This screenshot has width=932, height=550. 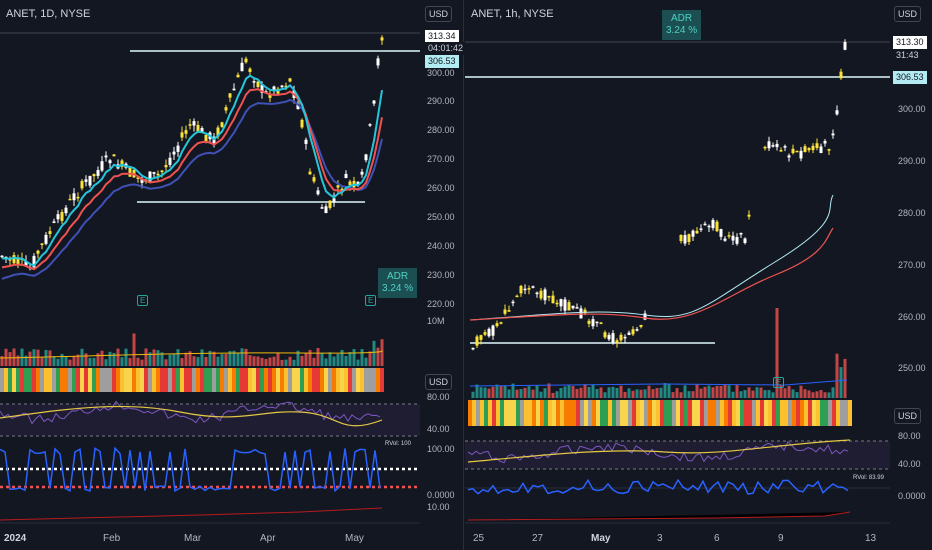 What do you see at coordinates (660, 538) in the screenshot?
I see `hourly-x-label: 3` at bounding box center [660, 538].